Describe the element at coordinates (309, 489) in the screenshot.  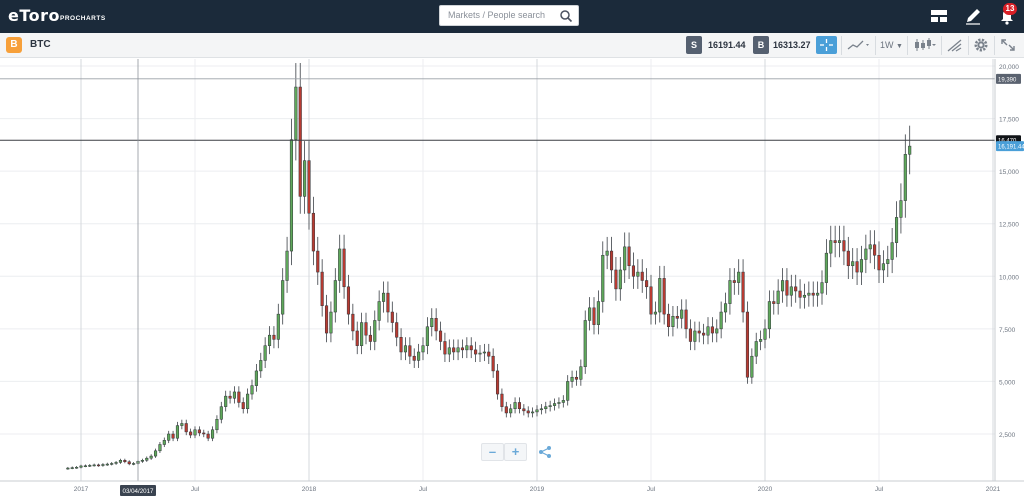
I see `x-tick-label: 2018` at that location.